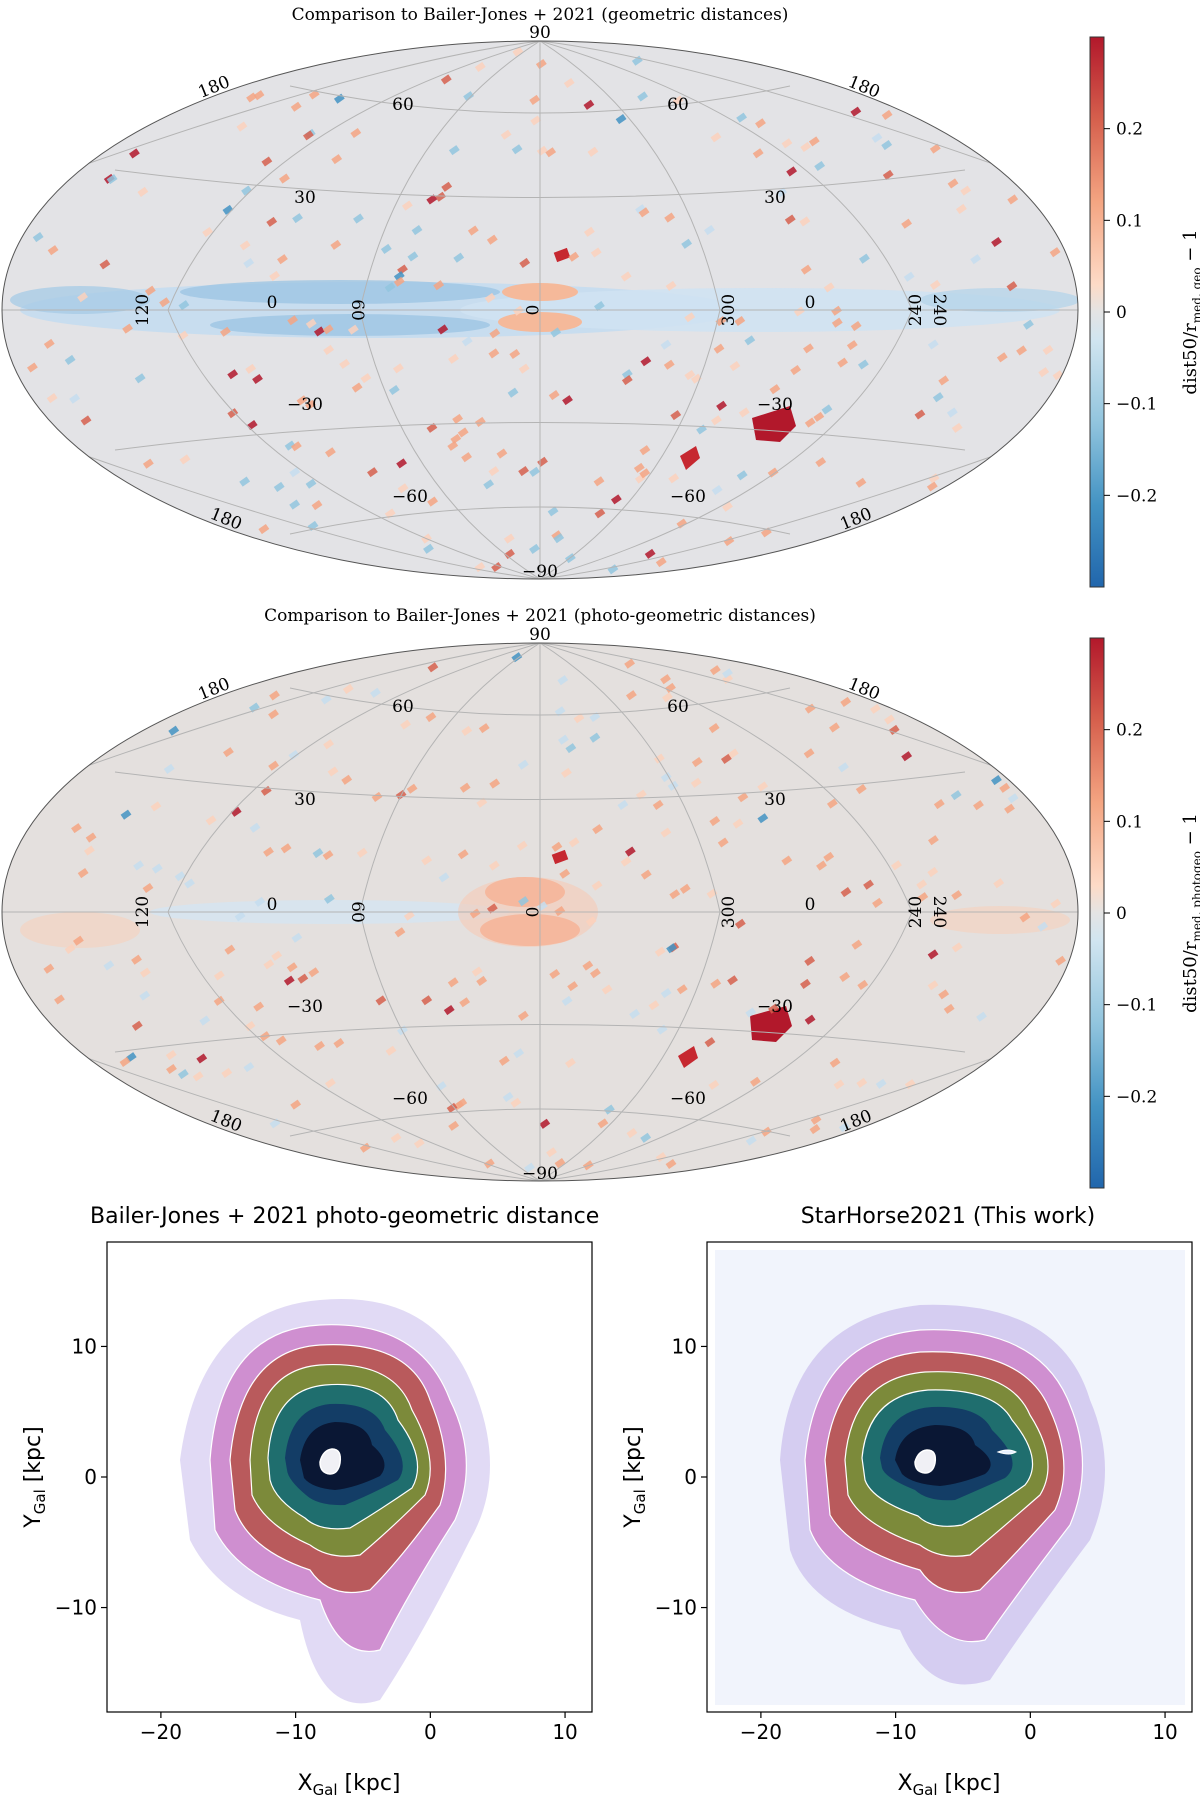  What do you see at coordinates (688, 1099) in the screenshot?
I see `map2-lat-60s-right: −60` at bounding box center [688, 1099].